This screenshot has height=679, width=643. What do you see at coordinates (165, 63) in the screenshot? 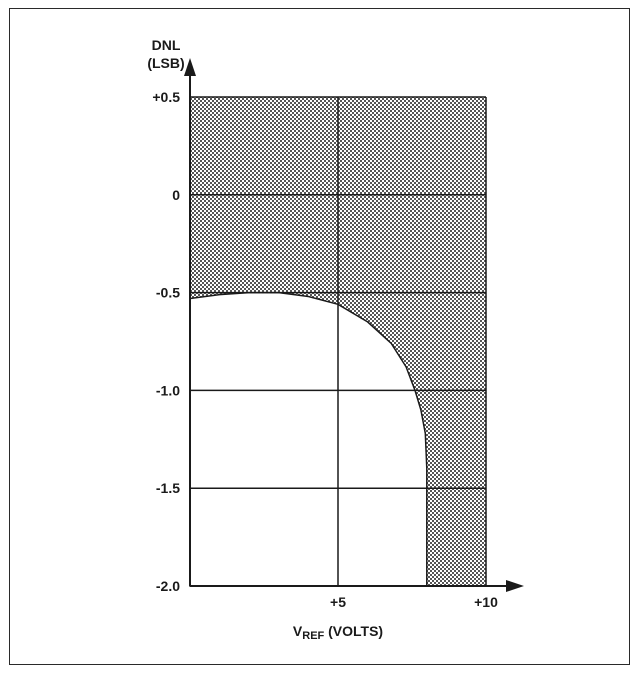
I see `y-axis-title-line2: (LSB)` at bounding box center [165, 63].